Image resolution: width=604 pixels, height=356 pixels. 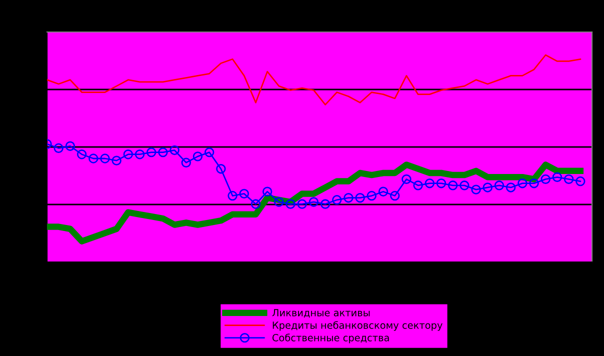 I want to click on legend-label: Ликвидные активы, so click(x=321, y=313).